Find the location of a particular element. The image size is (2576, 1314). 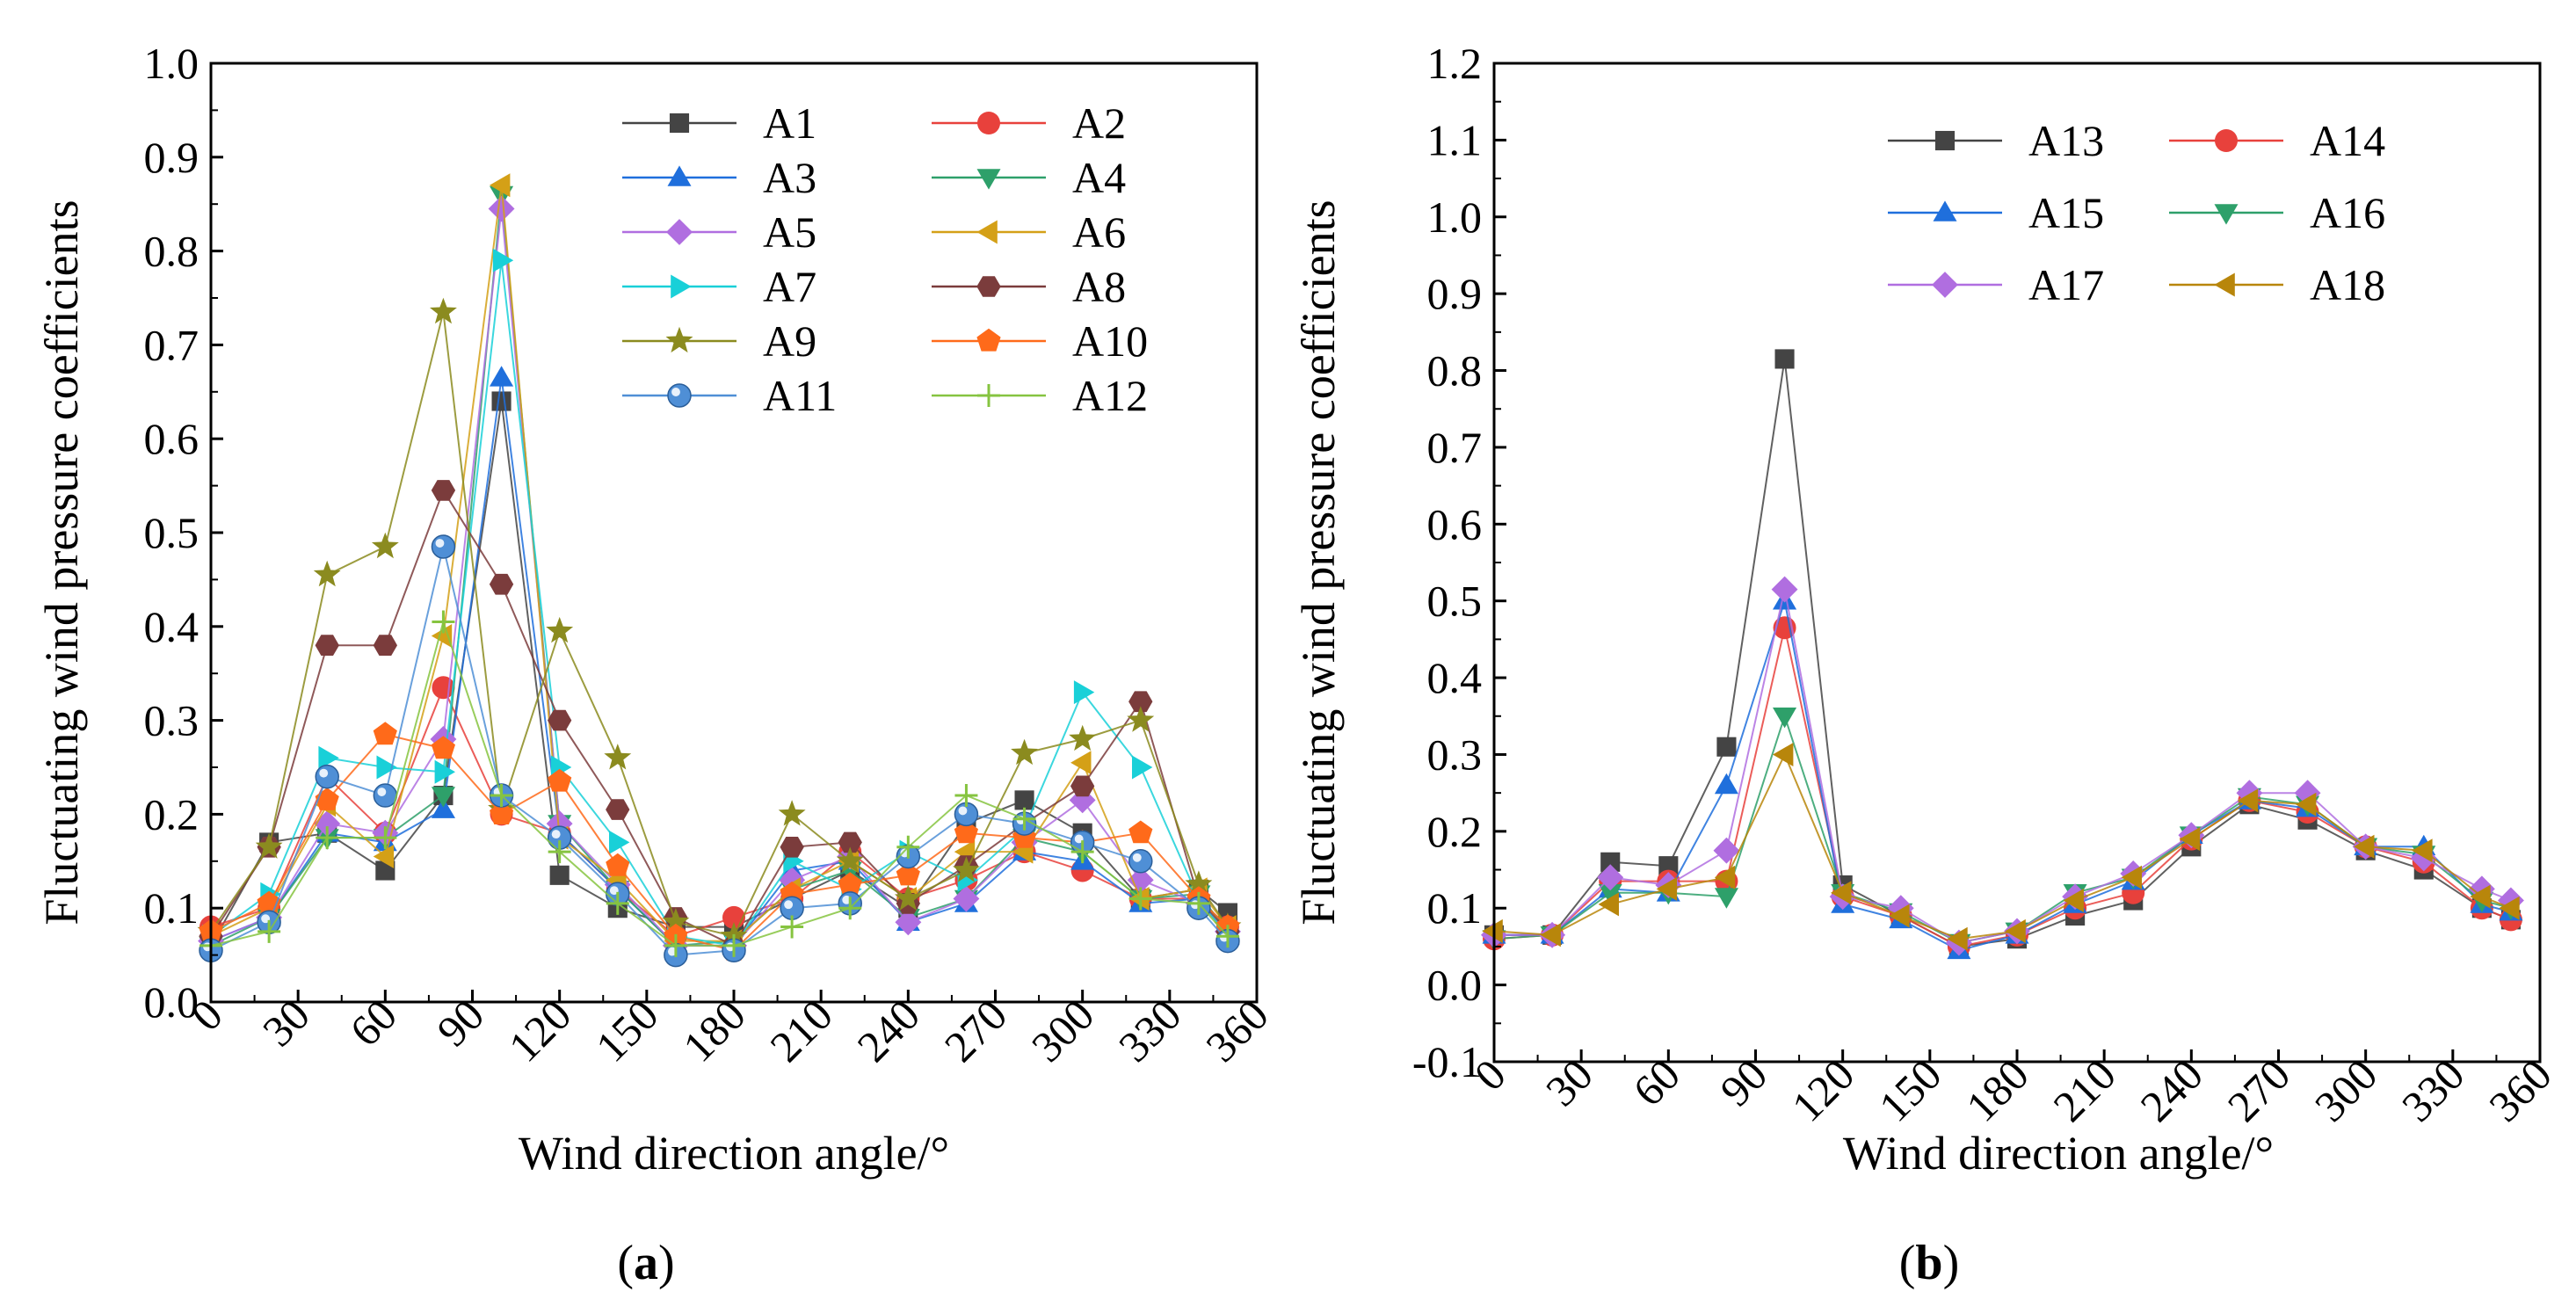

legend-marker-A5 is located at coordinates (679, 232).